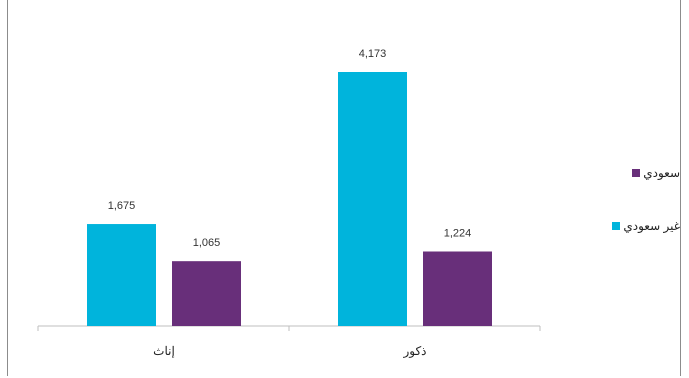 This screenshot has width=689, height=378. Describe the element at coordinates (373, 54) in the screenshot. I see `data-label-1-0: 4,173` at that location.